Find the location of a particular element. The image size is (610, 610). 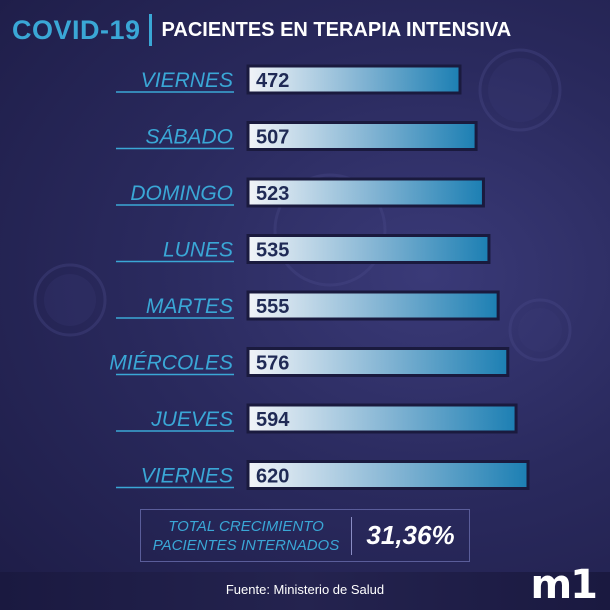

day-label: JUEVES is located at coordinates (191, 419).